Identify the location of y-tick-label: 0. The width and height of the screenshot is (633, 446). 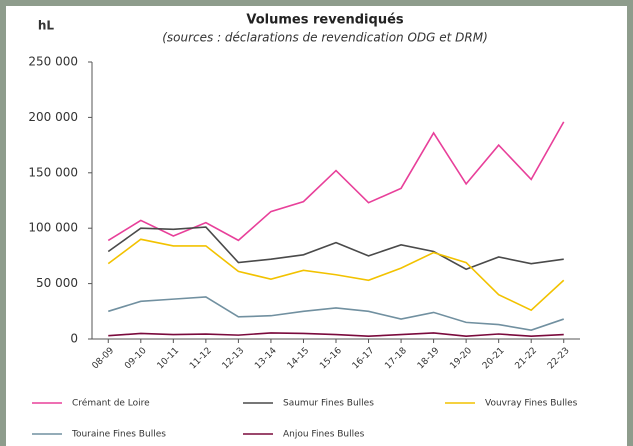
(74, 339).